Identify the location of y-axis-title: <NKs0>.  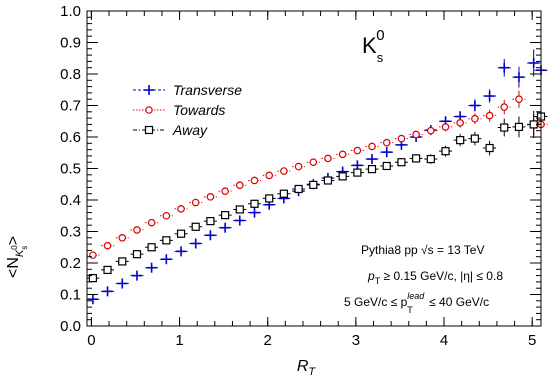
(17, 257).